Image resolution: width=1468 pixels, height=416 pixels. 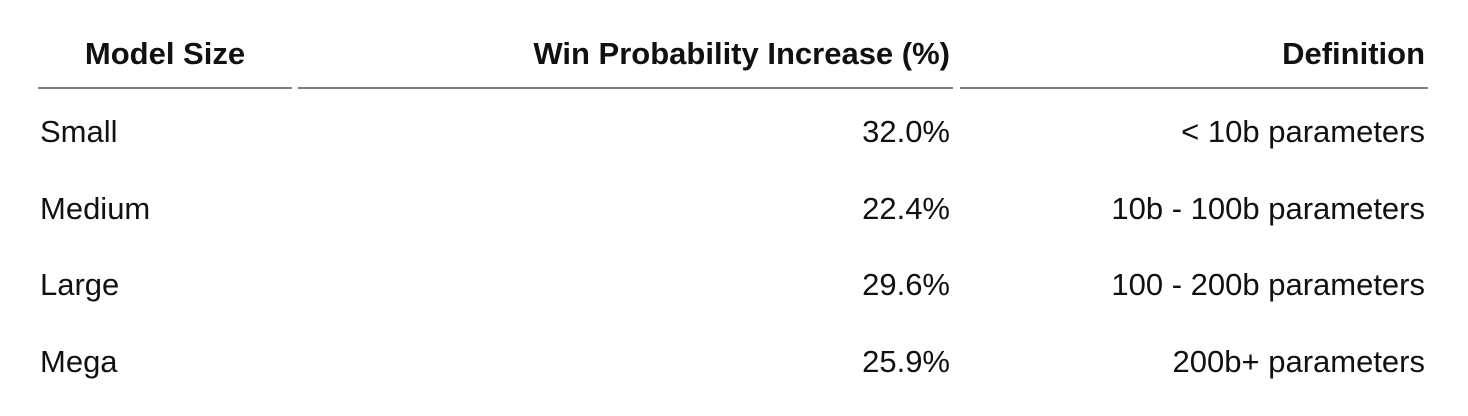 What do you see at coordinates (1353, 53) in the screenshot?
I see `column-header: Definition` at bounding box center [1353, 53].